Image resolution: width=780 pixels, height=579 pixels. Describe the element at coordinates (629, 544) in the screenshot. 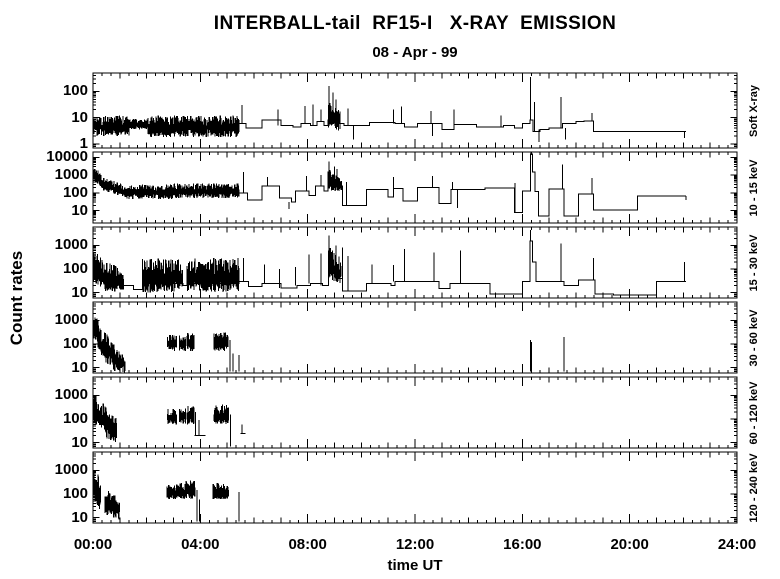

I see `x-tick-label: 20:00` at that location.